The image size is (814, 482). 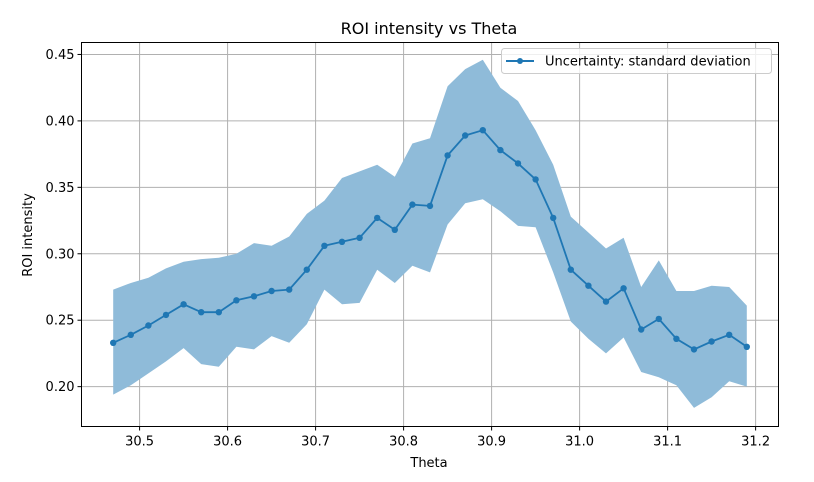 I want to click on x-tick-label: 30.7, so click(x=315, y=442).